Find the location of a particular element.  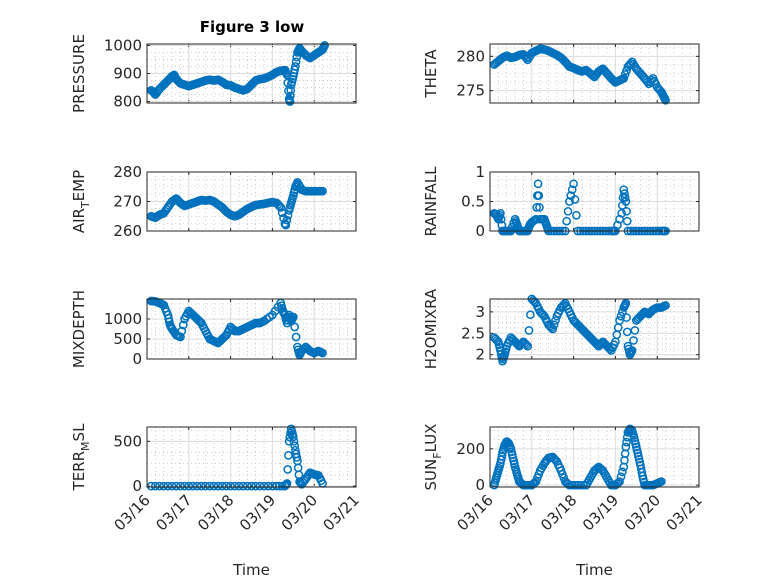

panel-mixdepth: 0 500 1000 MIXDEPTH is located at coordinates (213, 329).